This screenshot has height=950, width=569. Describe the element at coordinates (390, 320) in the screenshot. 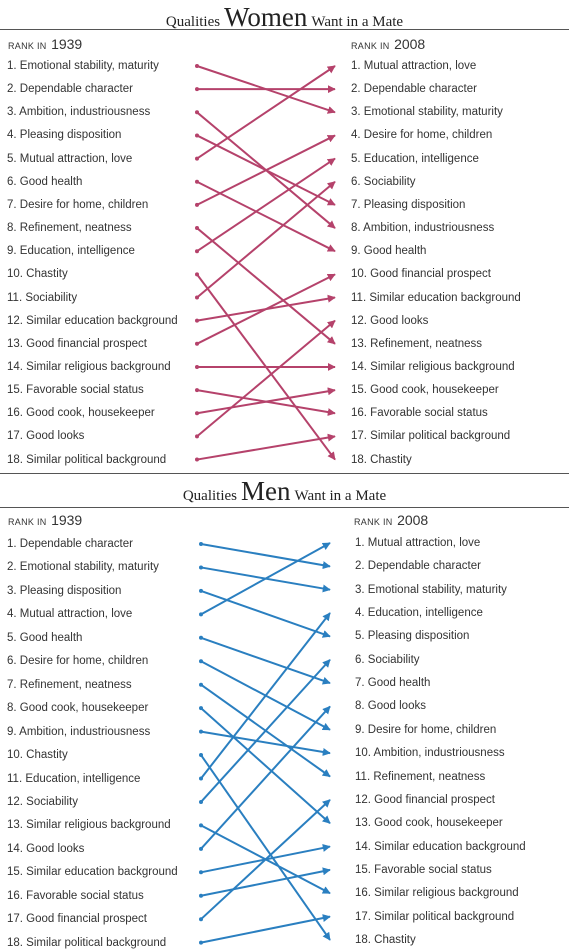

I see `women-2008-item: 12. Good looks` at that location.